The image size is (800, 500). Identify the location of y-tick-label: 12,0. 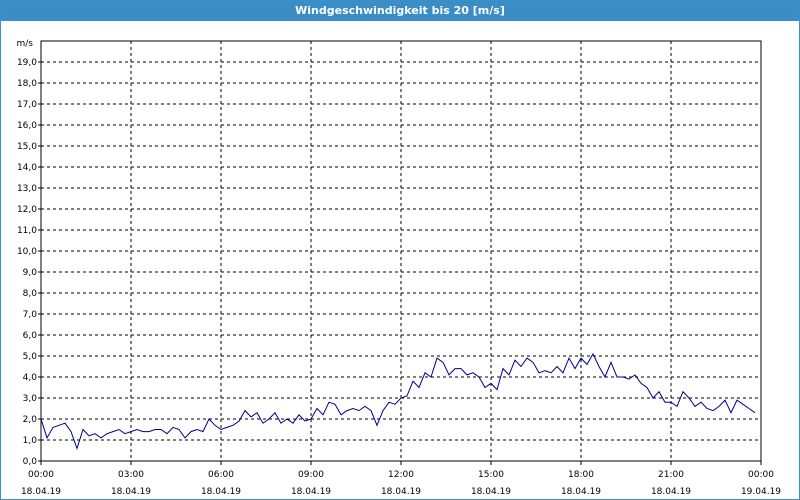
(27, 210).